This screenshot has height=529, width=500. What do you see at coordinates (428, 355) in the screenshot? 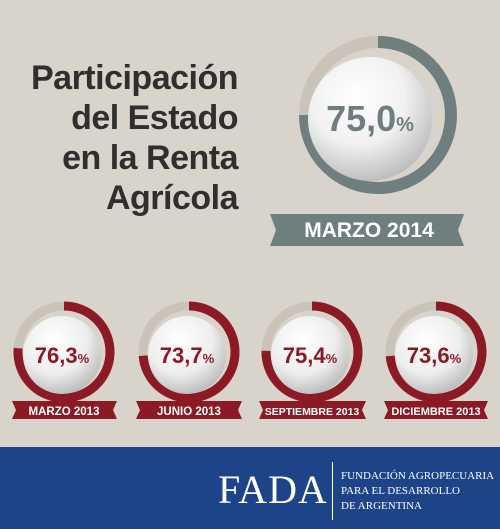
I see `gauge-value-number: 73,6` at bounding box center [428, 355].